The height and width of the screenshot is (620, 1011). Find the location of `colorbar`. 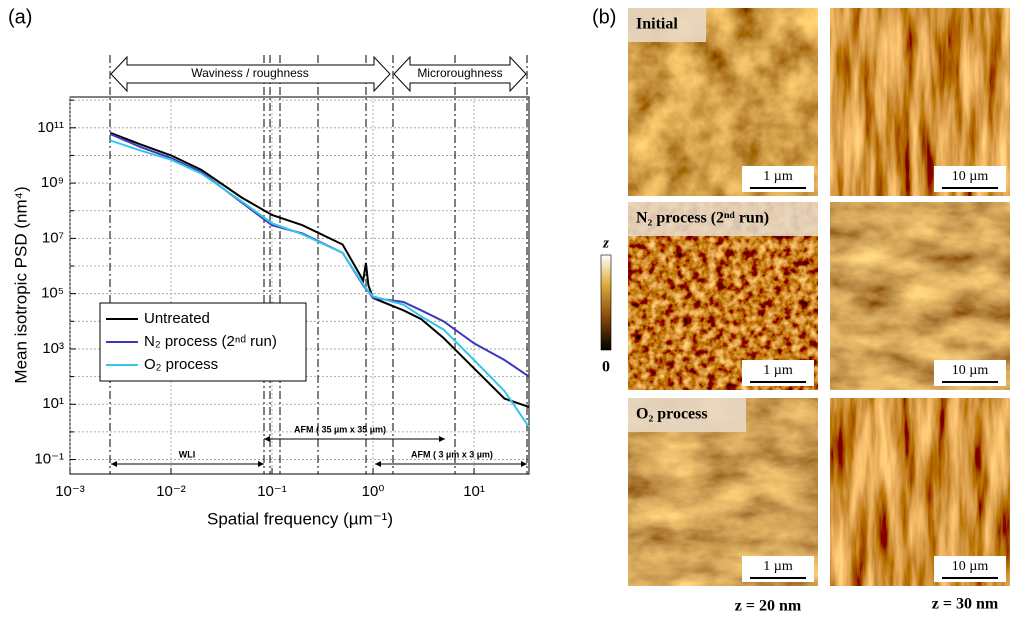

colorbar is located at coordinates (606, 302).